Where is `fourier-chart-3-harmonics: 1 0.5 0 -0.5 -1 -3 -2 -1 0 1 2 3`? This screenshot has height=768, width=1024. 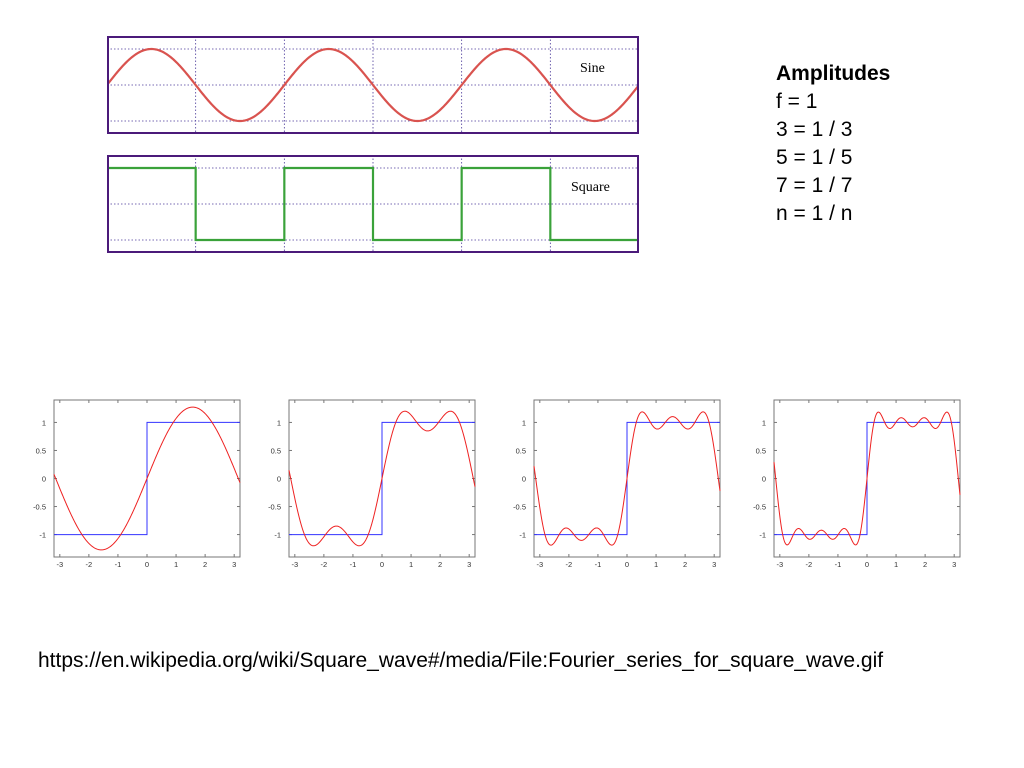
fourier-chart-3-harmonics: 1 0.5 0 -0.5 -1 -3 -2 -1 0 1 2 3 is located at coordinates (618, 482).